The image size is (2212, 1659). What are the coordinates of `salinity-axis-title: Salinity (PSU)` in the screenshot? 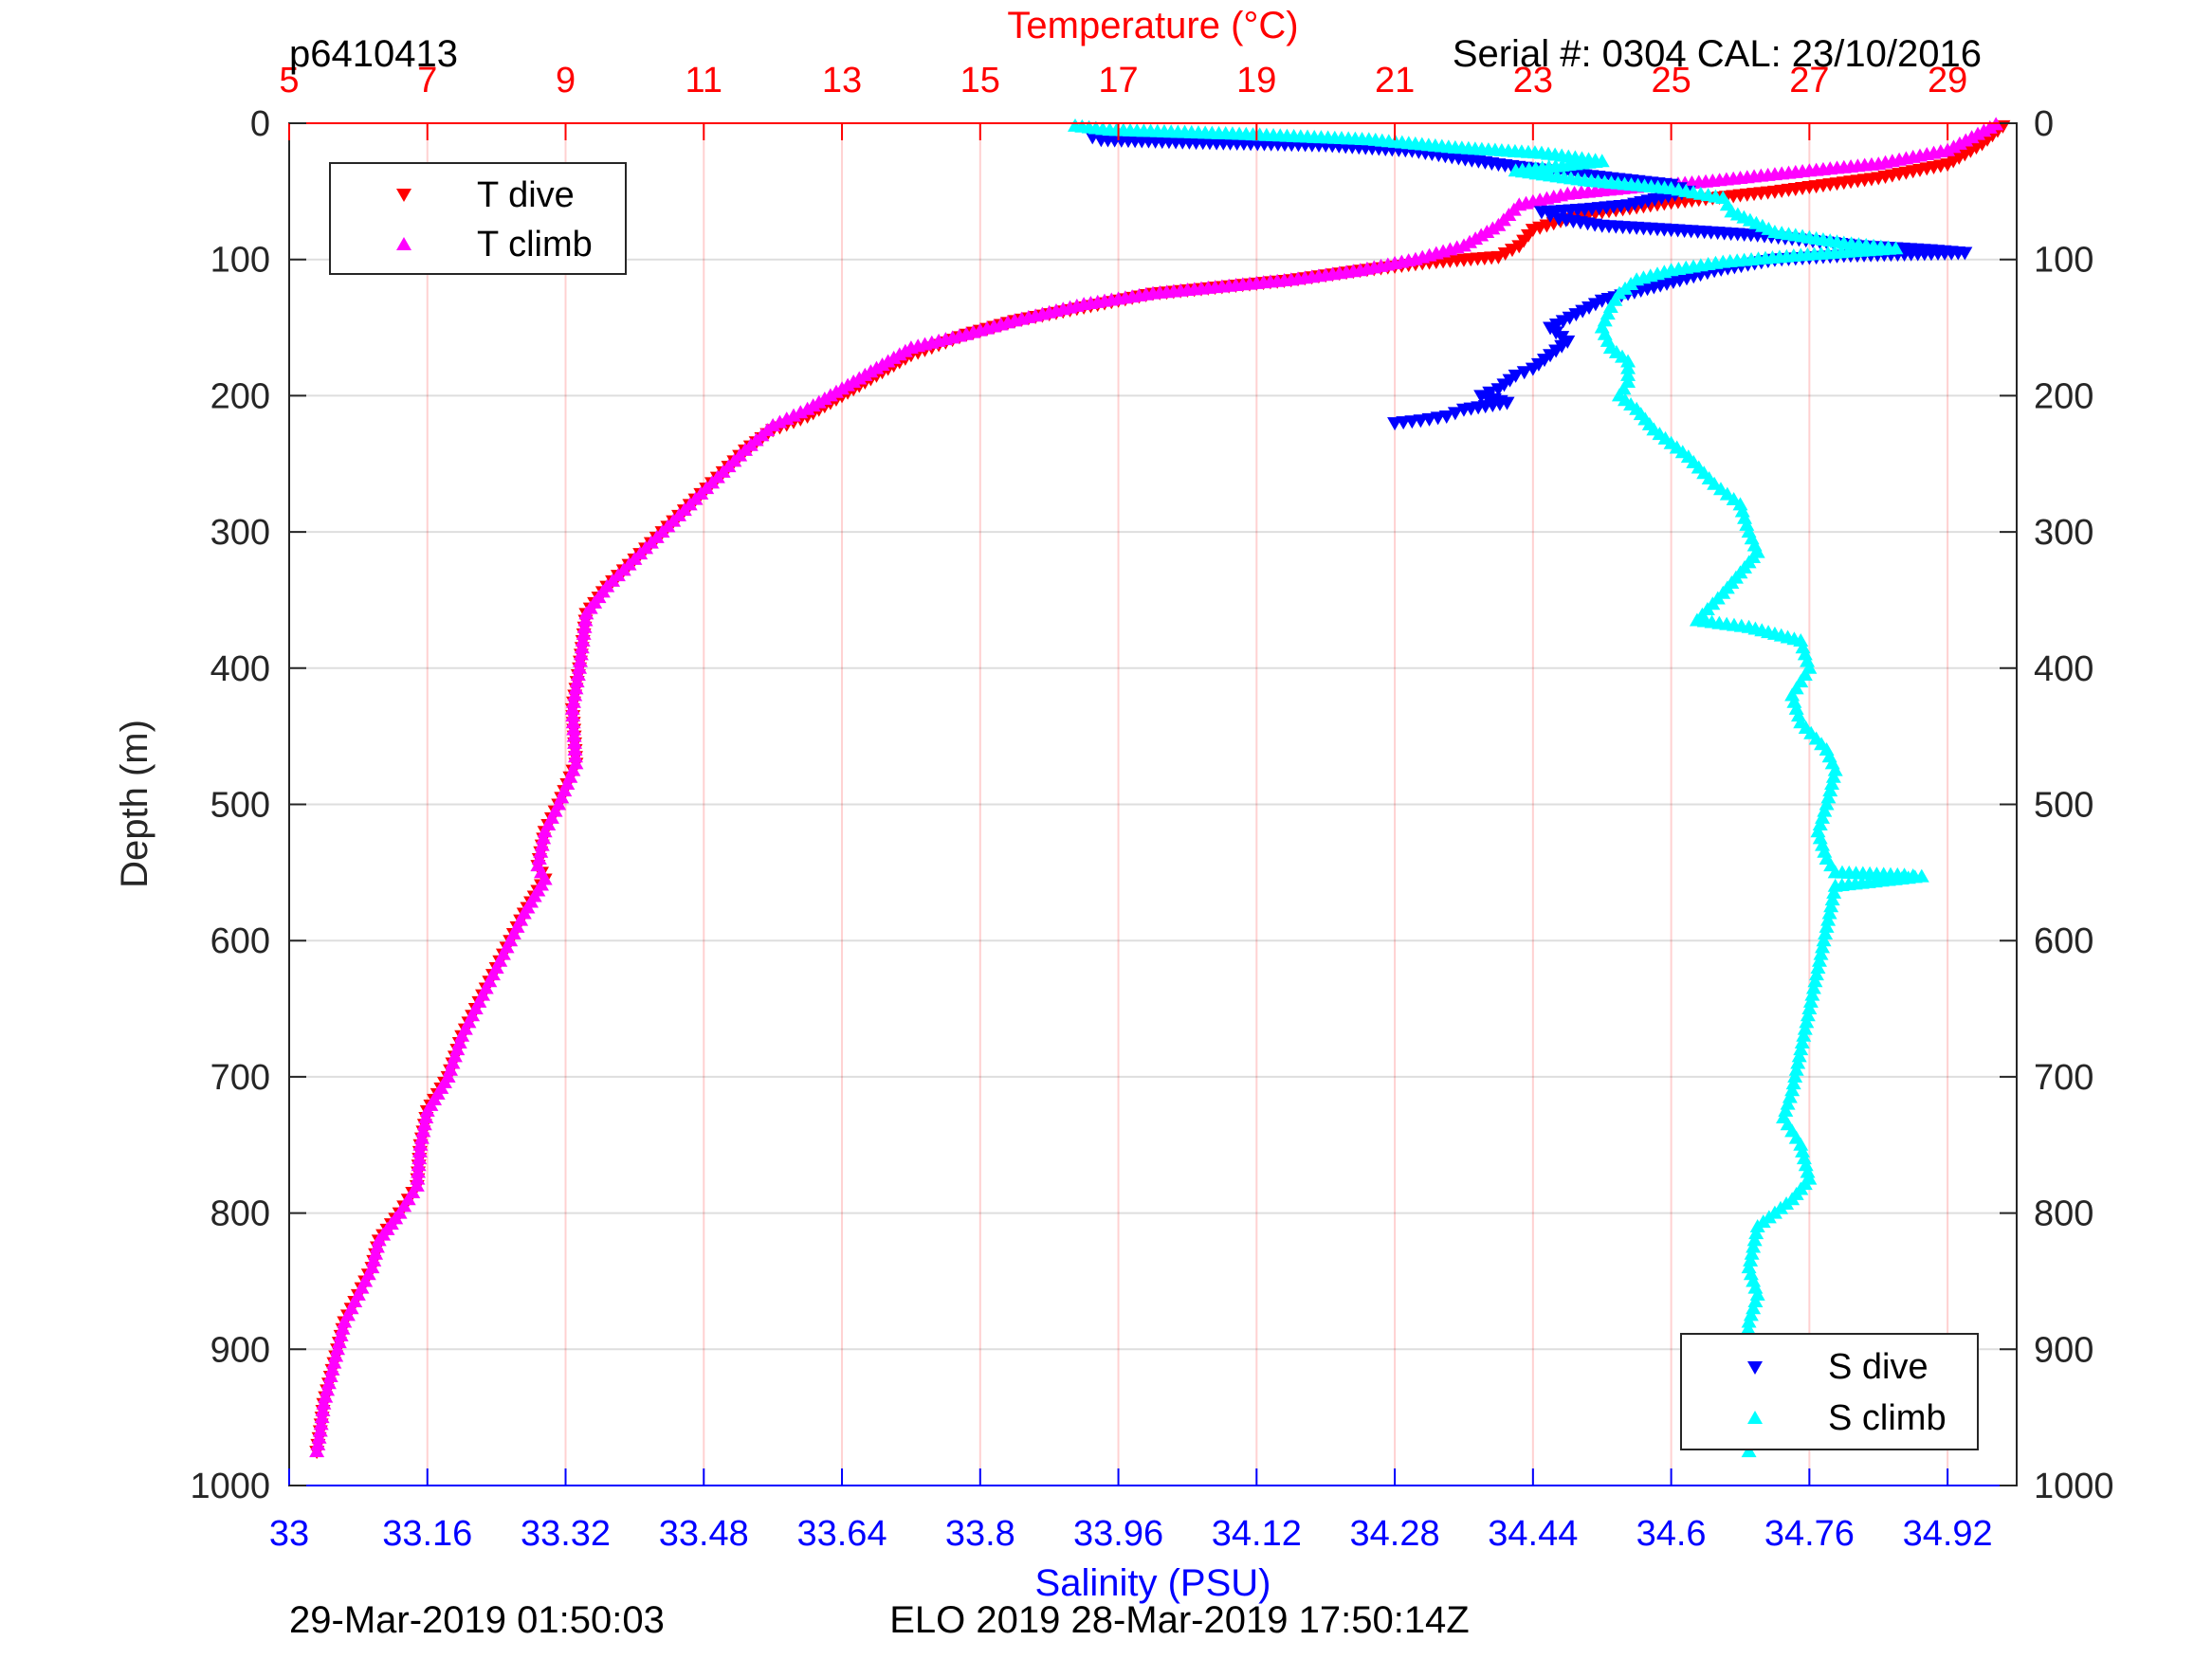 It's located at (1153, 1583).